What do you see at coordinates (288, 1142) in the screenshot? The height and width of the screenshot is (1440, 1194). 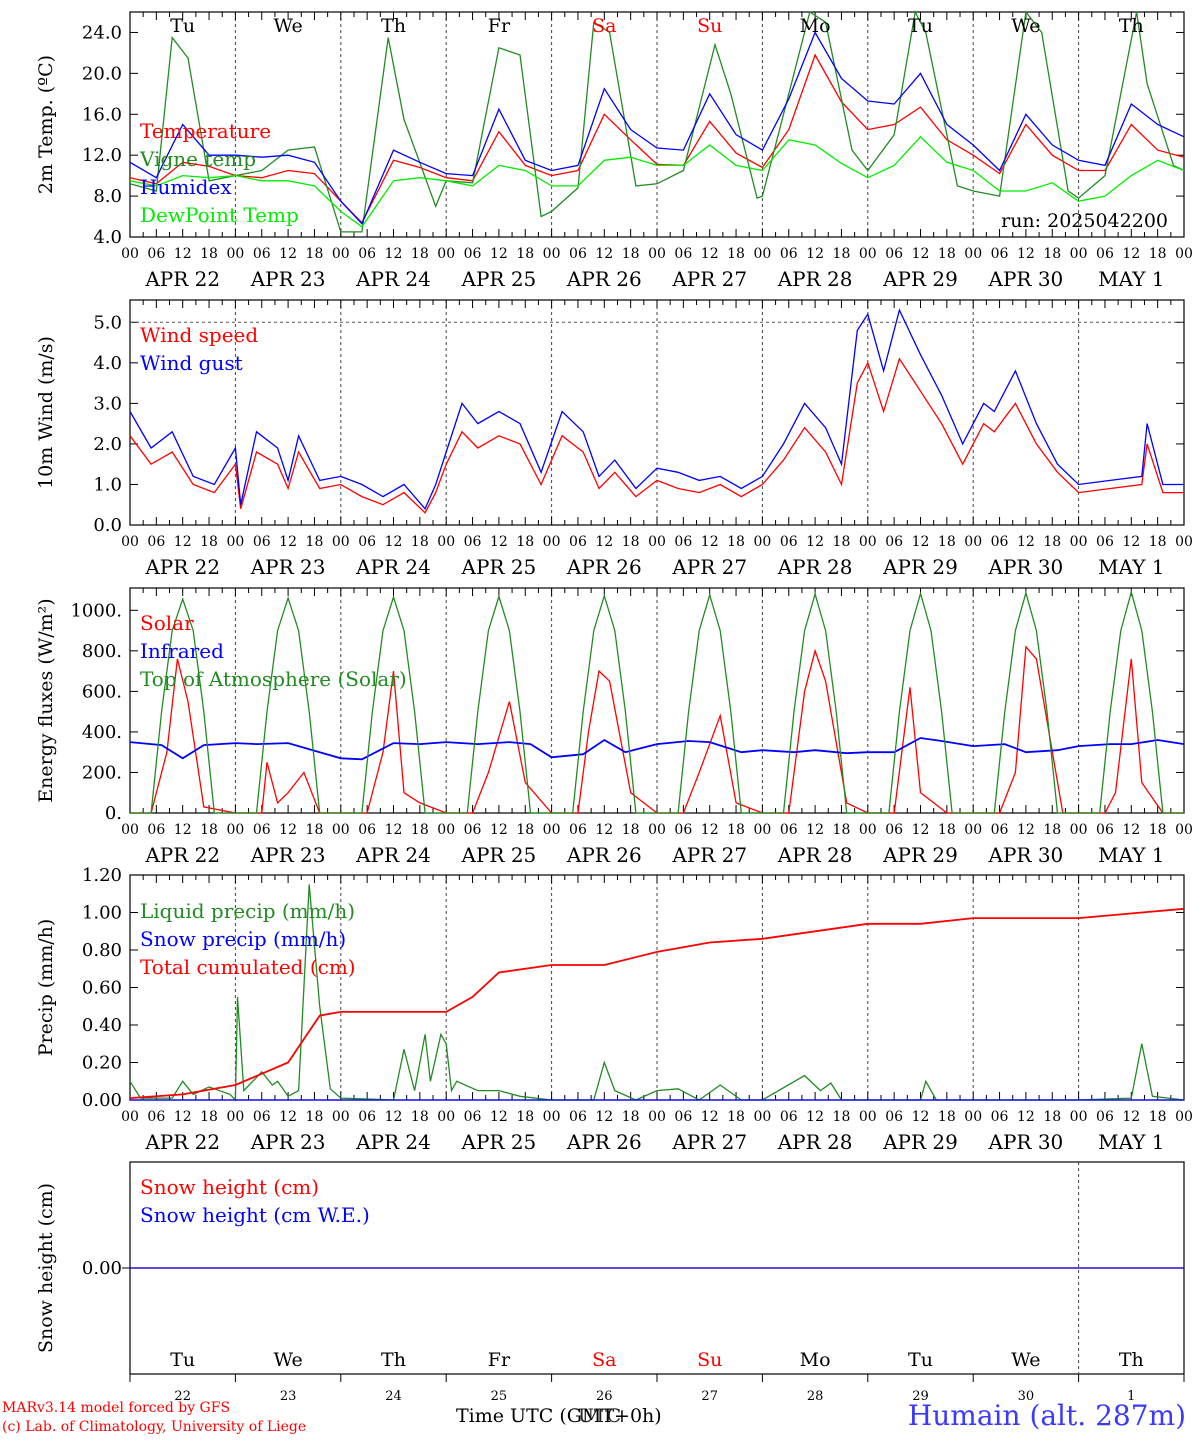 I see `date-label: APR 23` at bounding box center [288, 1142].